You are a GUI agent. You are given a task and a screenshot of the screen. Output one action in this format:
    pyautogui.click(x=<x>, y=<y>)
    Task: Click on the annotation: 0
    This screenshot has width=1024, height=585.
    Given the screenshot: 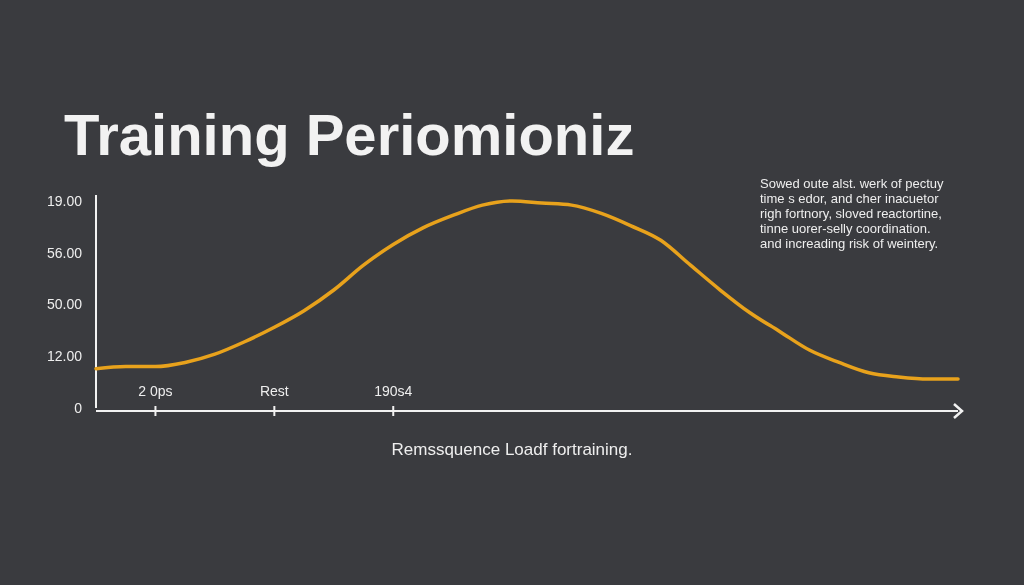 What is the action you would take?
    pyautogui.click(x=78, y=407)
    